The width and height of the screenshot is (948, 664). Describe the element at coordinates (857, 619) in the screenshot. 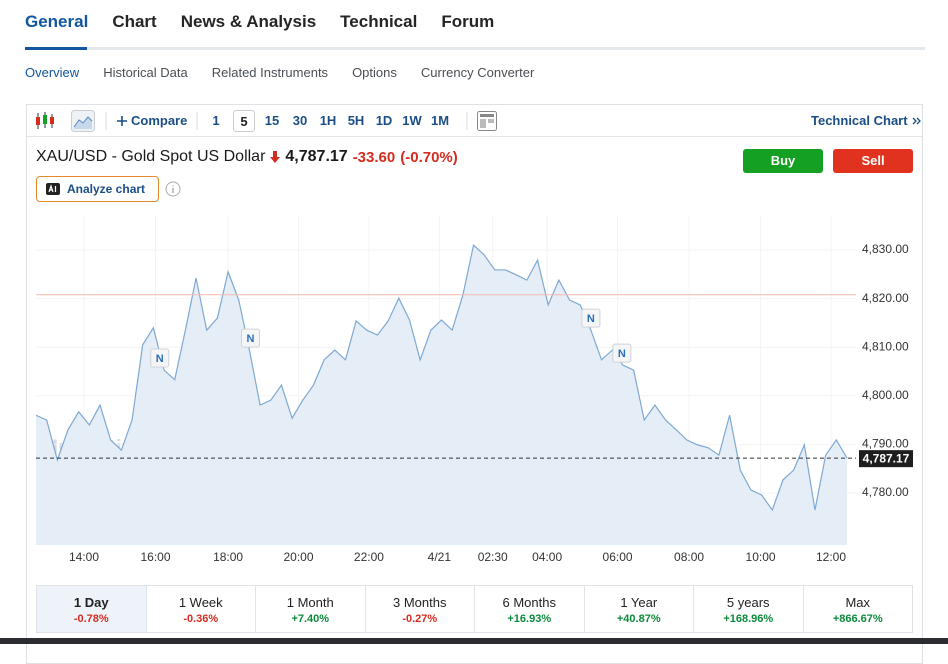

I see `period-change: +866.67%` at that location.